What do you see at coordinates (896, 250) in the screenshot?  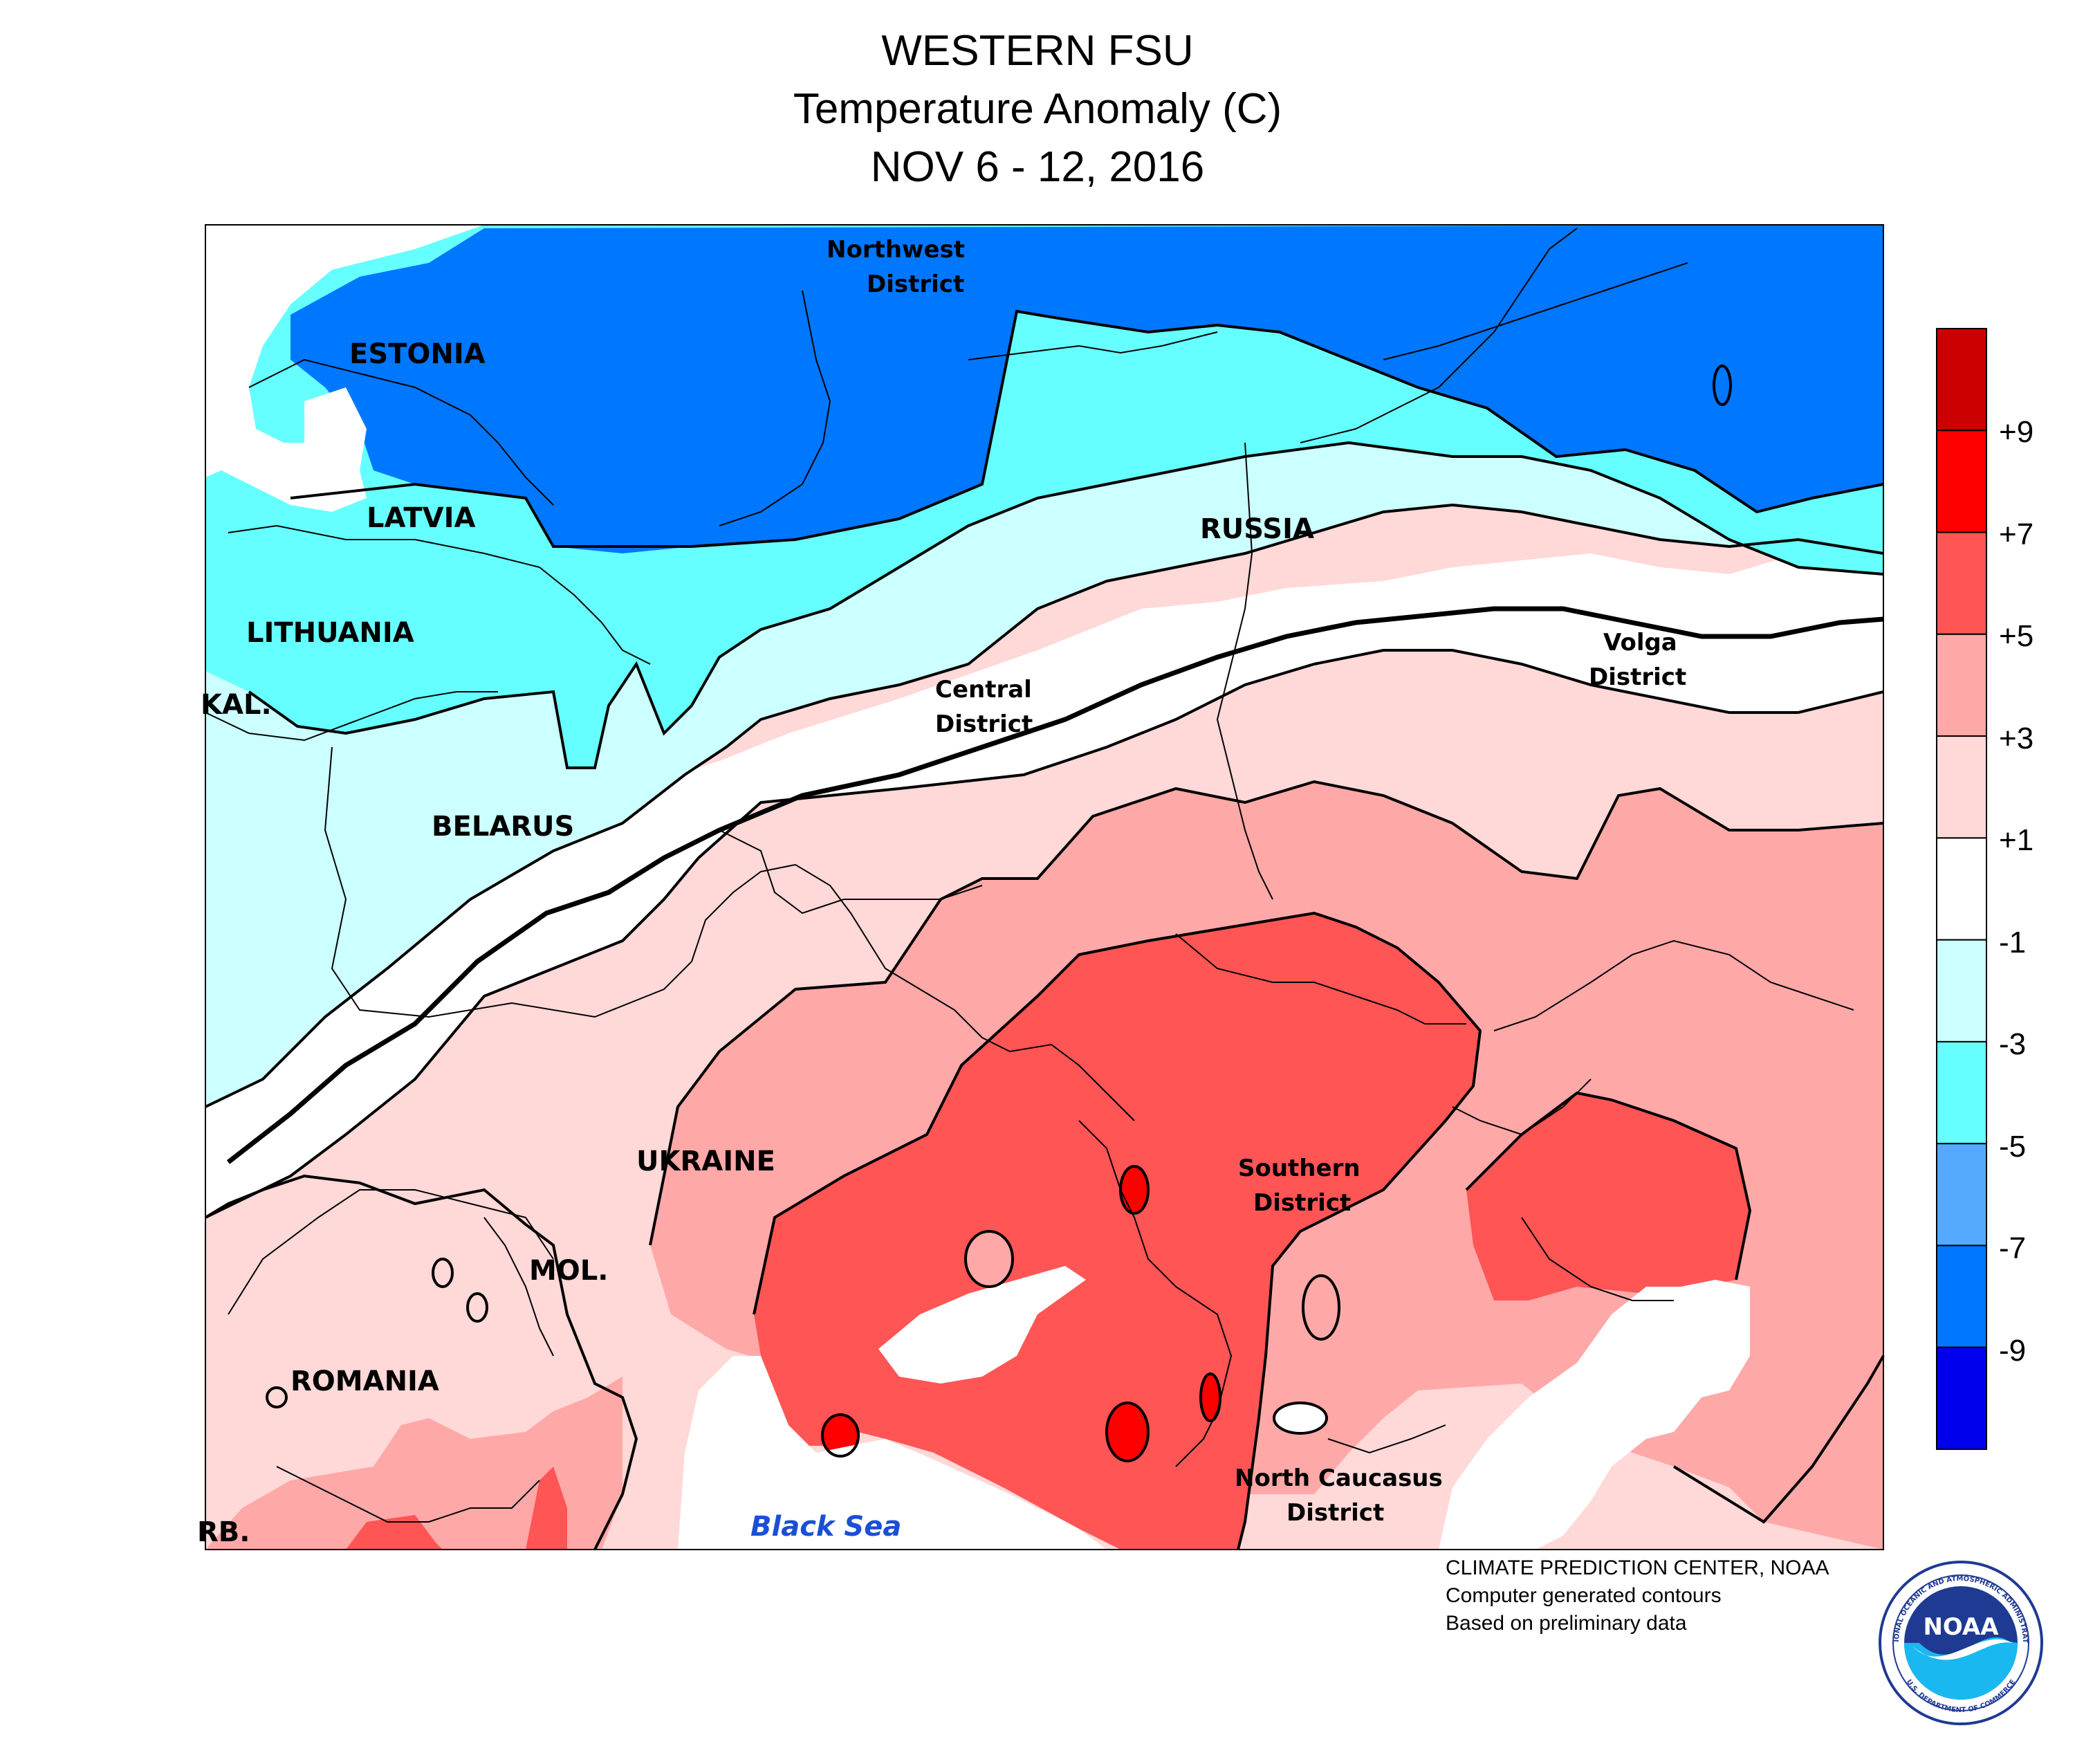 I see `label-northwest-district-1: Northwest` at bounding box center [896, 250].